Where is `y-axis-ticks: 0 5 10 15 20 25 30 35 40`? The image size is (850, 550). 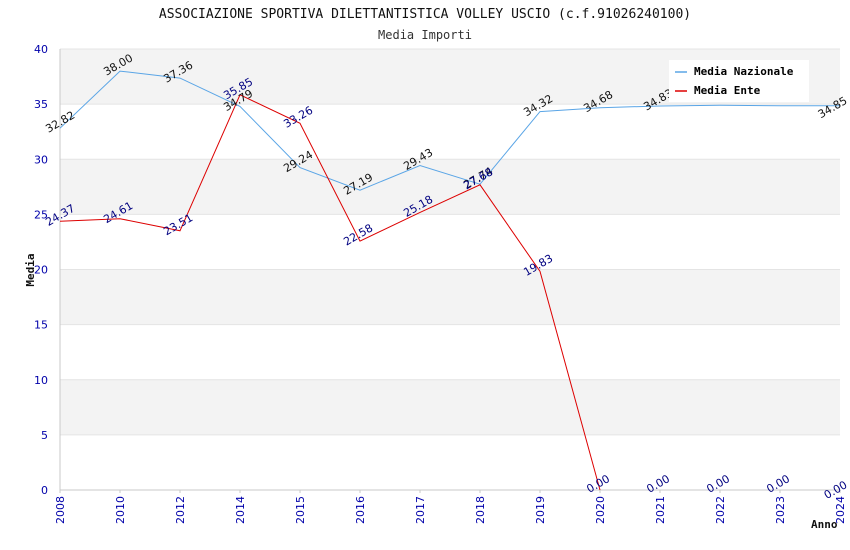 y-axis-ticks: 0 5 10 15 20 25 30 35 40 is located at coordinates (41, 270).